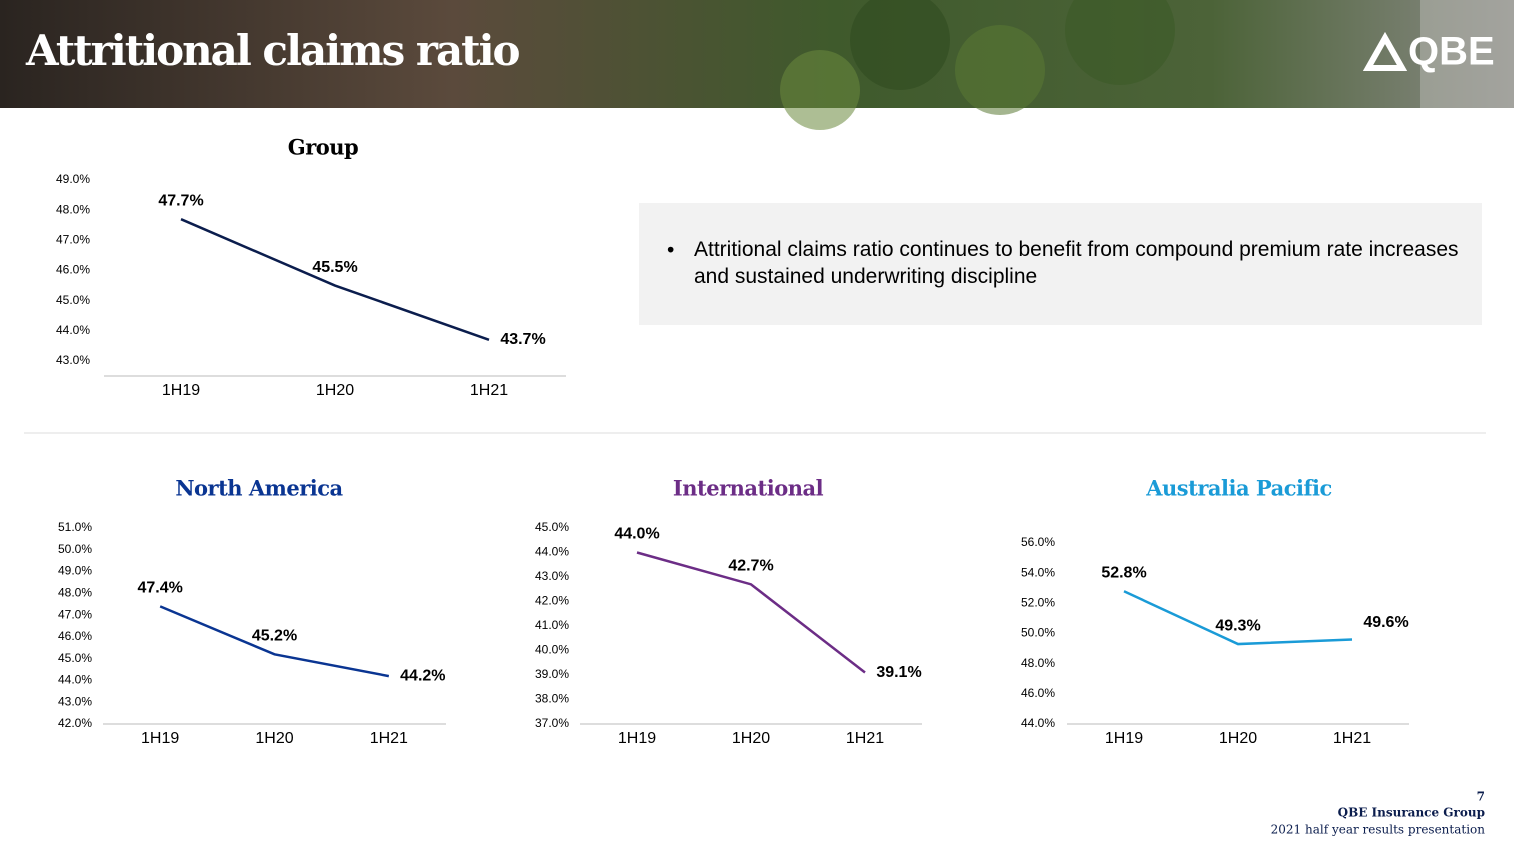 This screenshot has height=851, width=1514. What do you see at coordinates (334, 267) in the screenshot?
I see `data-label: 45.5%` at bounding box center [334, 267].